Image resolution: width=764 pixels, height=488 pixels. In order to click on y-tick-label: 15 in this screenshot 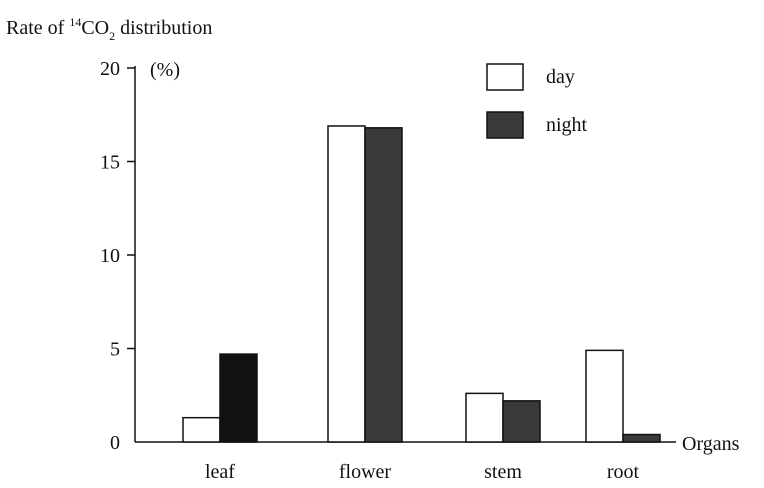, I will do `click(110, 163)`.